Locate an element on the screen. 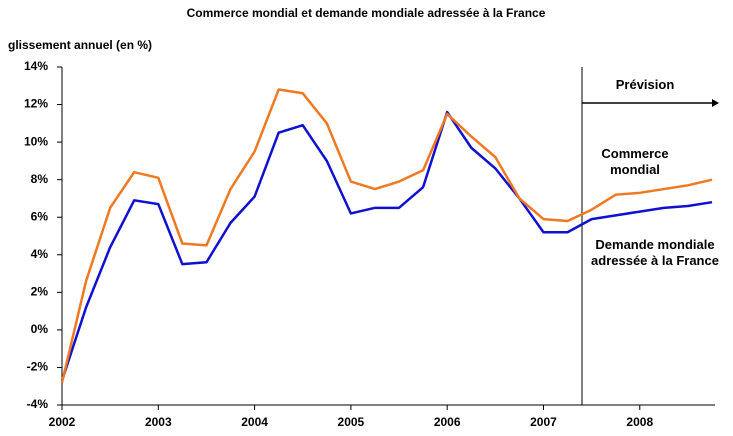 The height and width of the screenshot is (436, 733). series-label: Commerce mondial is located at coordinates (635, 161).